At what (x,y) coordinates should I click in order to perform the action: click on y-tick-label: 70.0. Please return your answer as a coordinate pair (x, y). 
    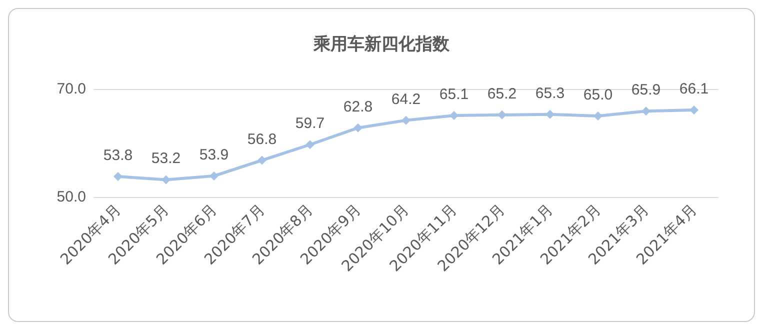
    Looking at the image, I should click on (71, 89).